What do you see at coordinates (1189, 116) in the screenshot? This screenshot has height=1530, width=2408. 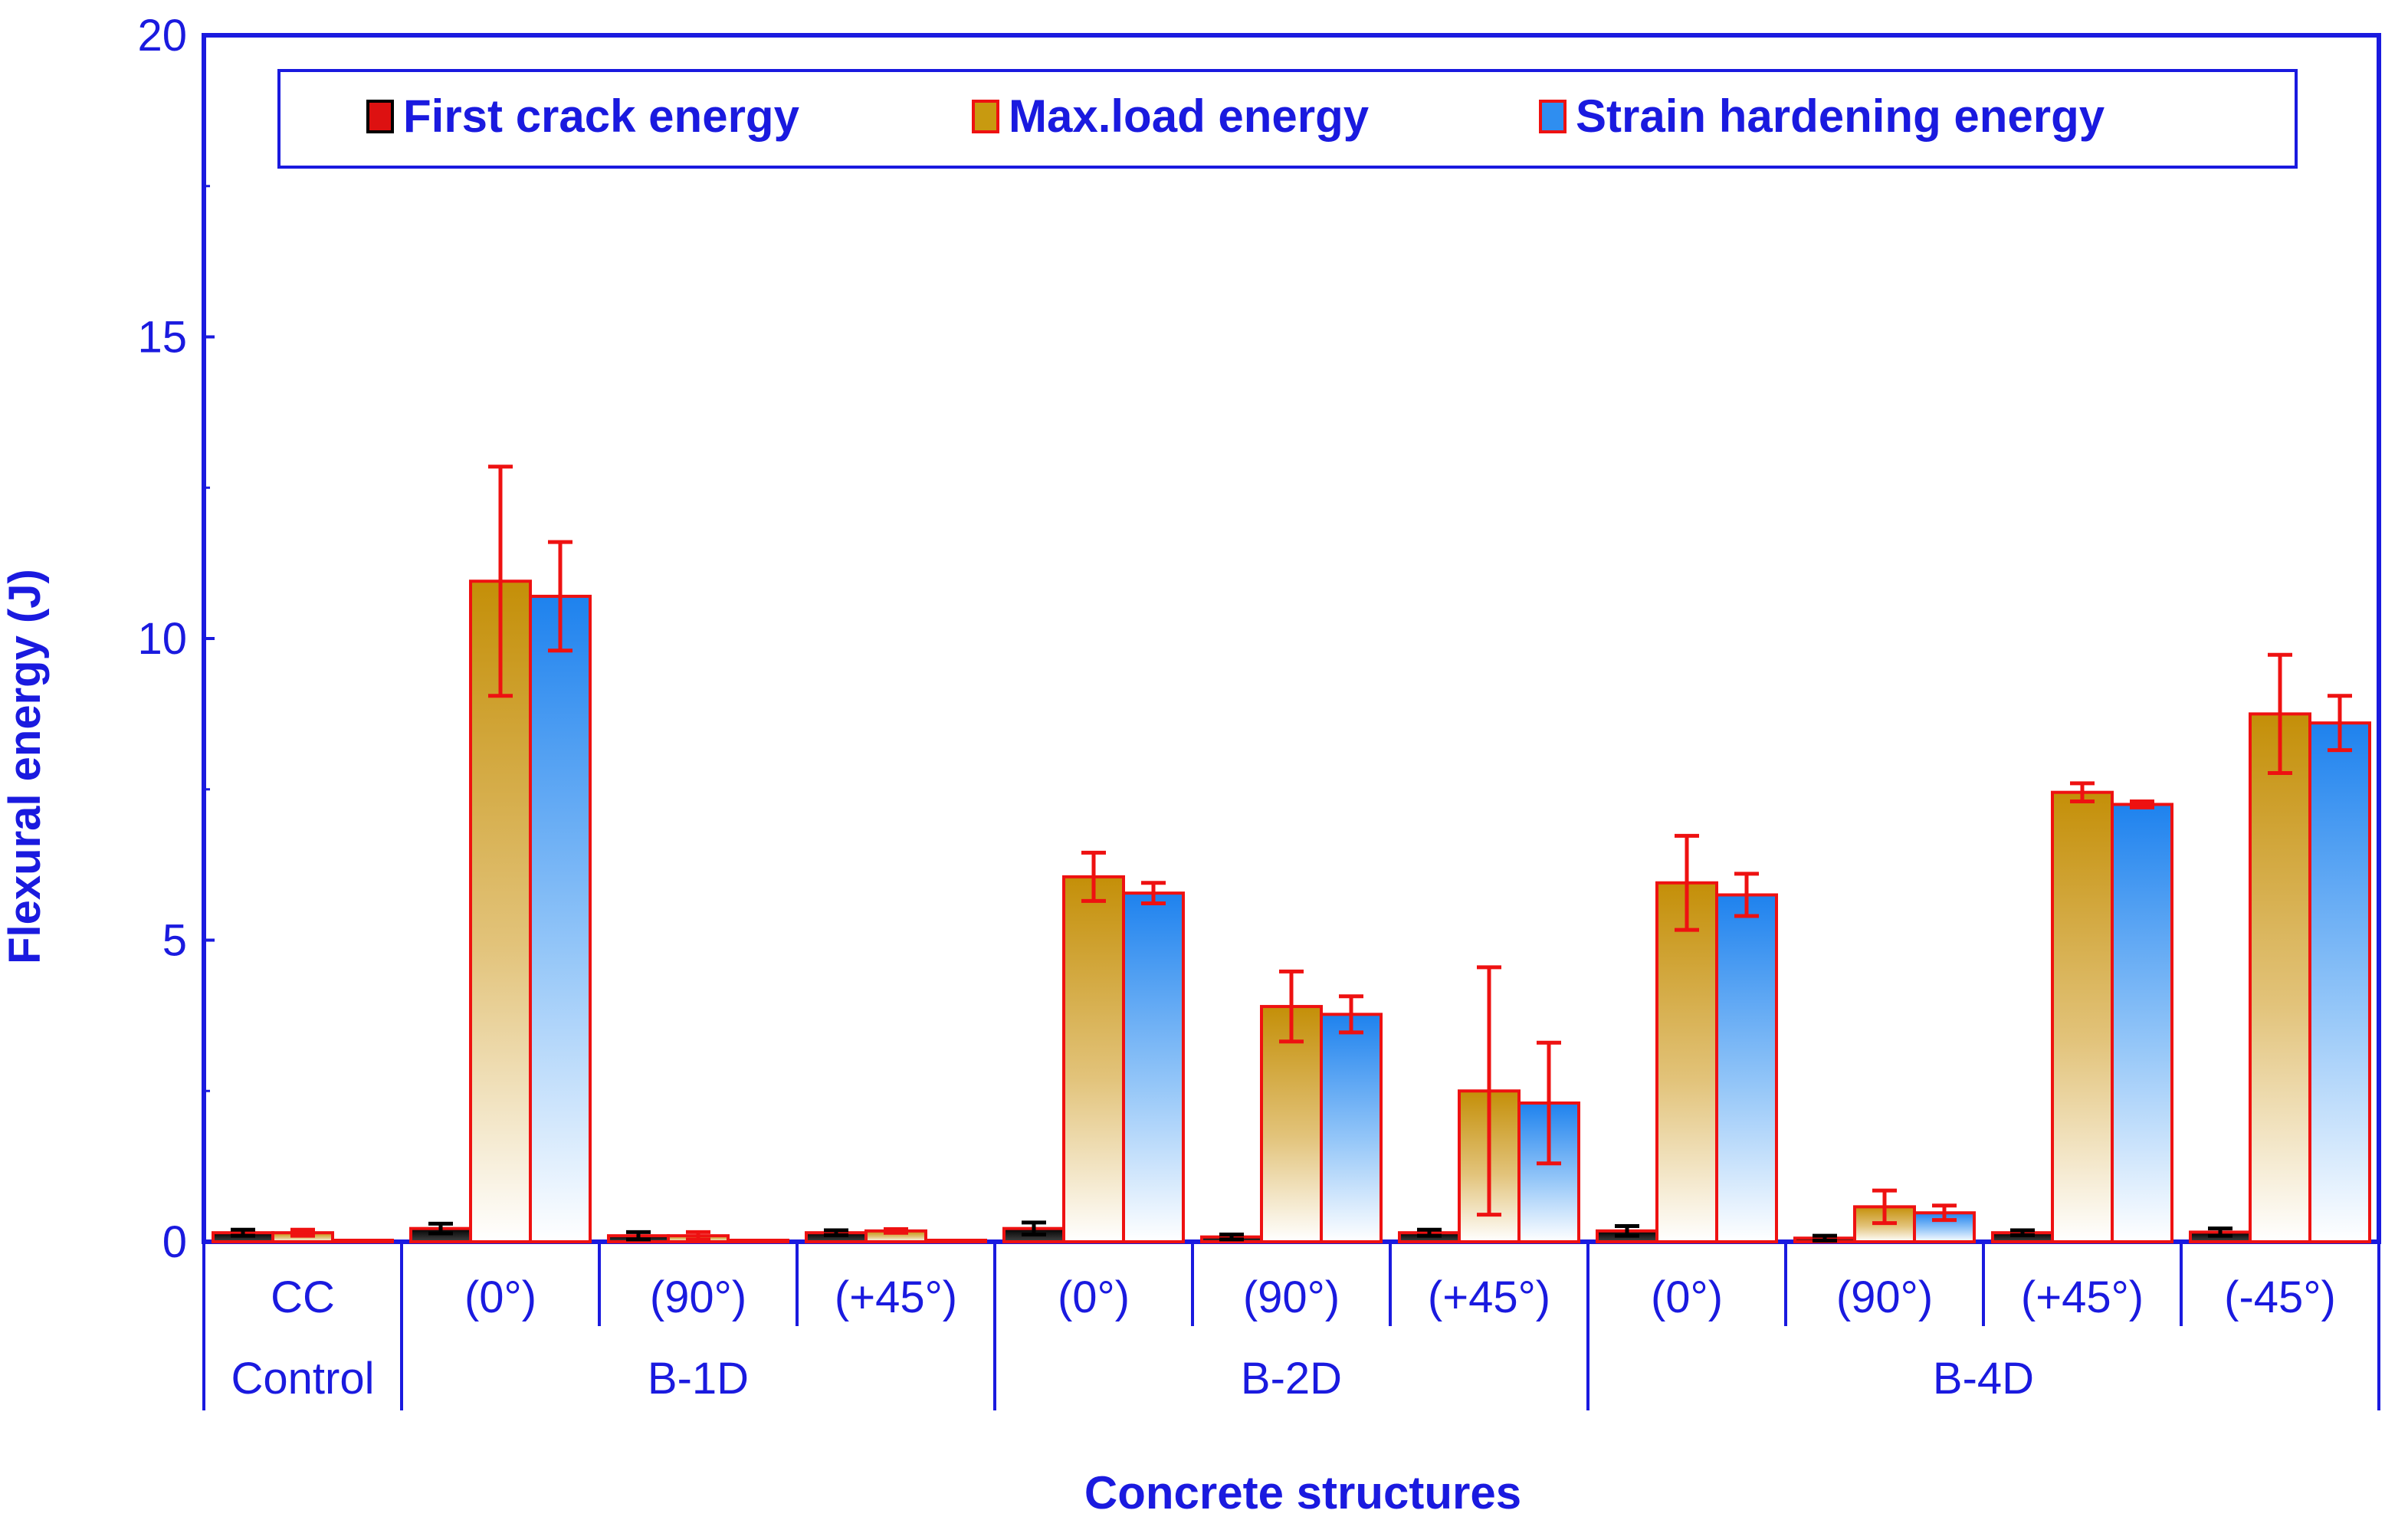 I see `legend-label: Max.load energy` at bounding box center [1189, 116].